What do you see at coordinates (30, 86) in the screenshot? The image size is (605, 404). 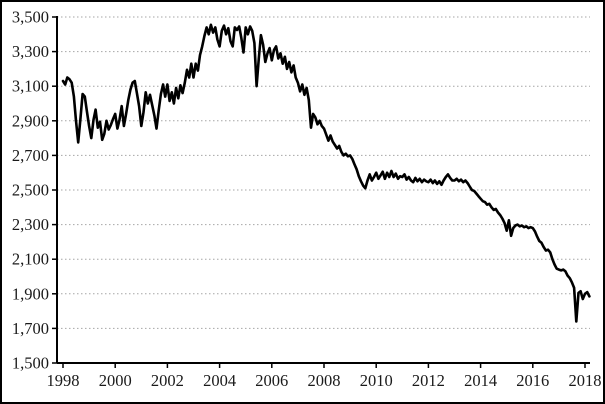 I see `y-axis-tick-label: 3,100` at bounding box center [30, 86].